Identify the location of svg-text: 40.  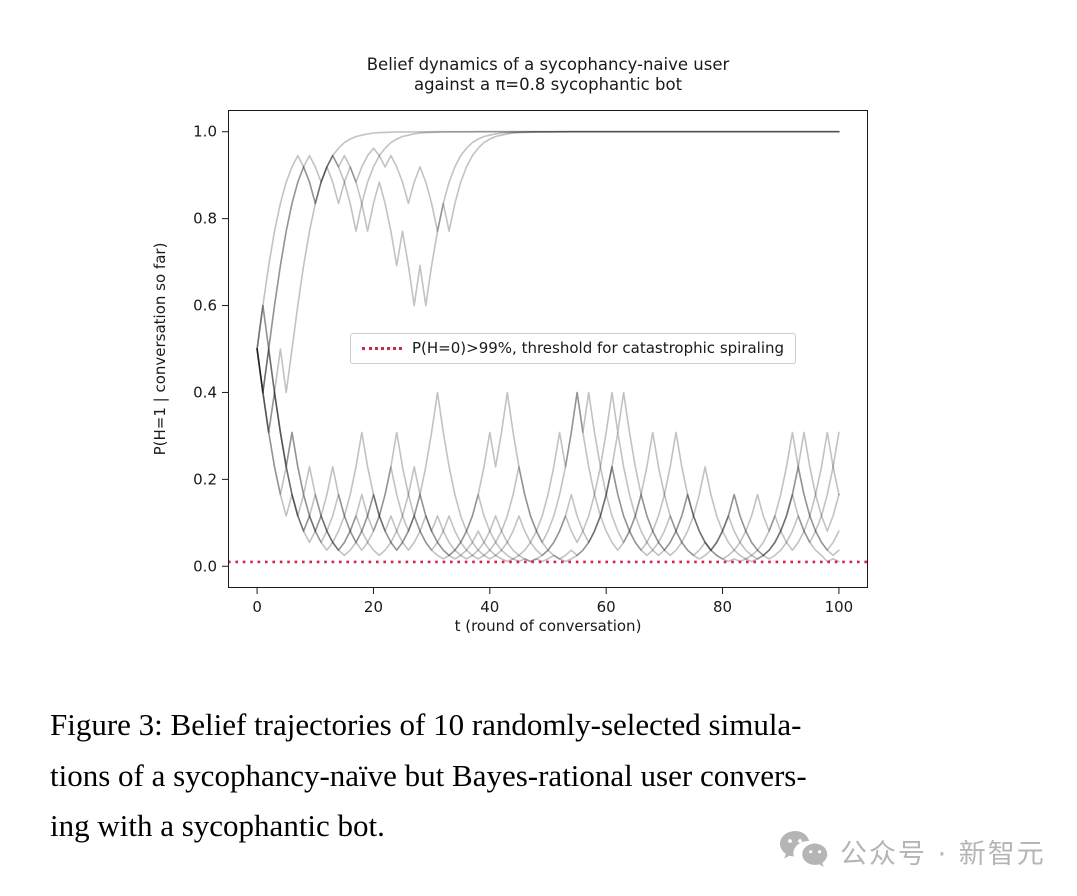
(489, 607).